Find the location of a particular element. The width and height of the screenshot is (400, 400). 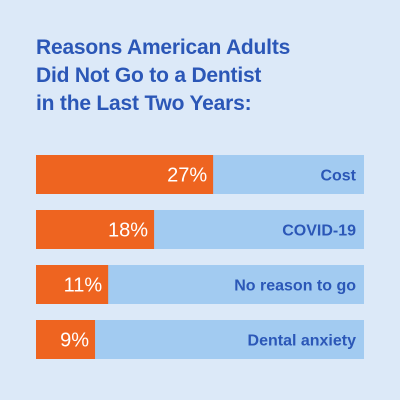

bar-category-label: COVID-19 is located at coordinates (319, 231).